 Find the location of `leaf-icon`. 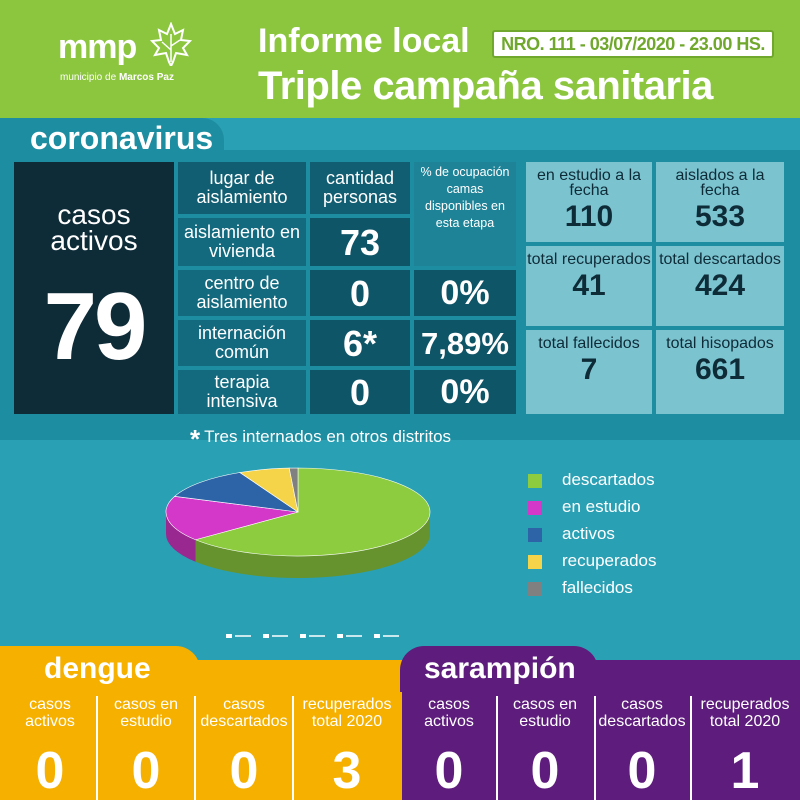

leaf-icon is located at coordinates (171, 44).